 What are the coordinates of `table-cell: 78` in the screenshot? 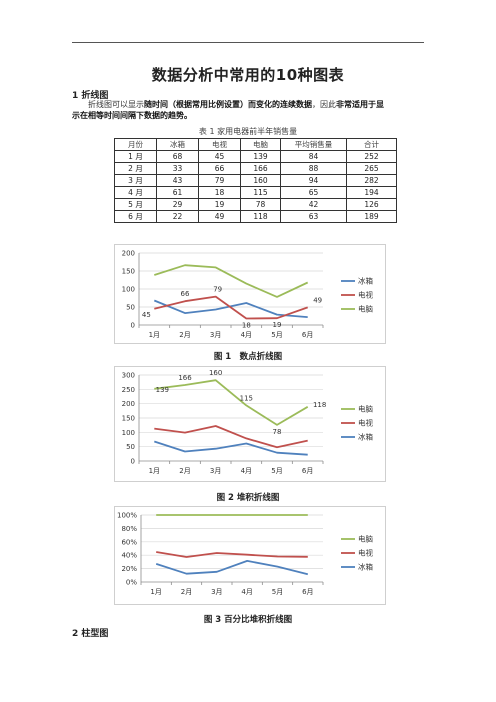 It's located at (260, 204).